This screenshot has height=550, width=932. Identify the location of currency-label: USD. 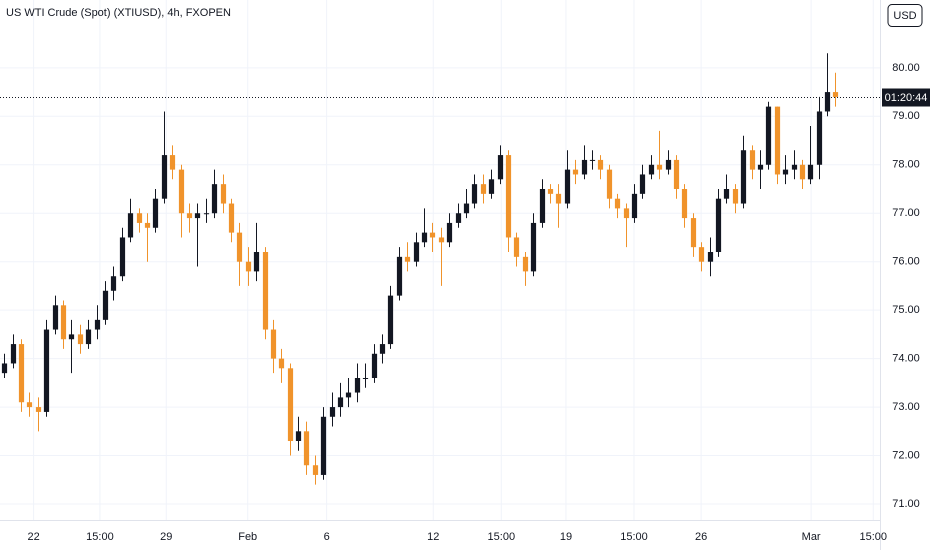
(904, 16).